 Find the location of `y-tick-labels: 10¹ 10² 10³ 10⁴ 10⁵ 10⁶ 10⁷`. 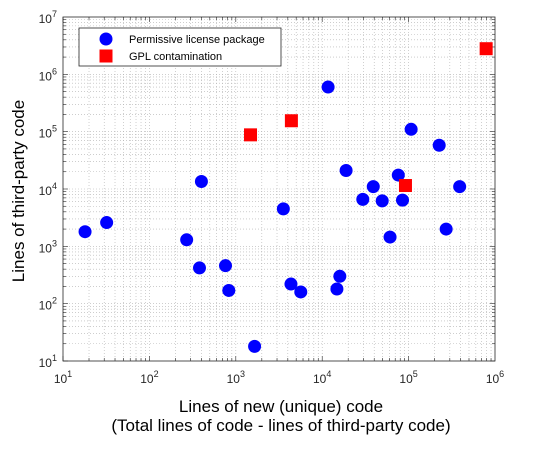

y-tick-labels: 10¹ 10² 10³ 10⁴ 10⁵ 10⁶ 10⁷ is located at coordinates (48, 189).